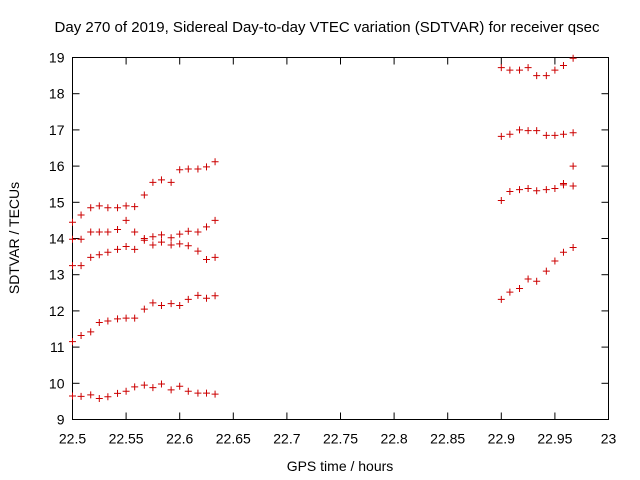 The width and height of the screenshot is (640, 480). I want to click on y-tick-label: 17, so click(57, 130).